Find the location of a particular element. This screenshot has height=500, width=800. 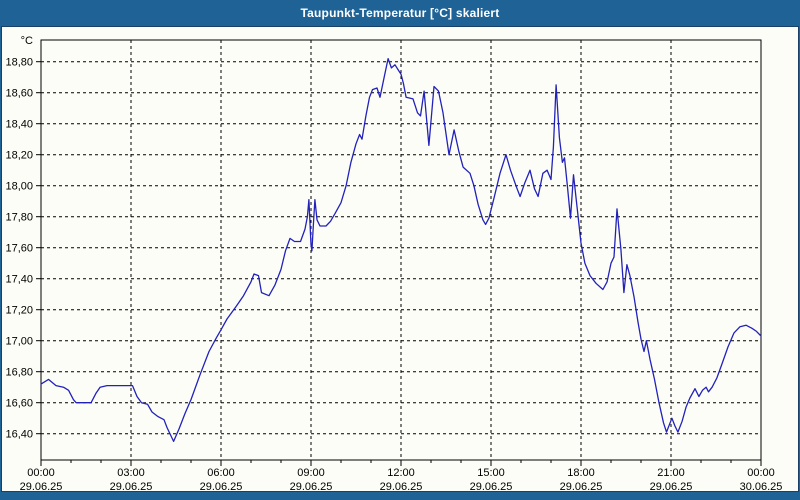

y-tick-label: 18,00 is located at coordinates (19, 187).